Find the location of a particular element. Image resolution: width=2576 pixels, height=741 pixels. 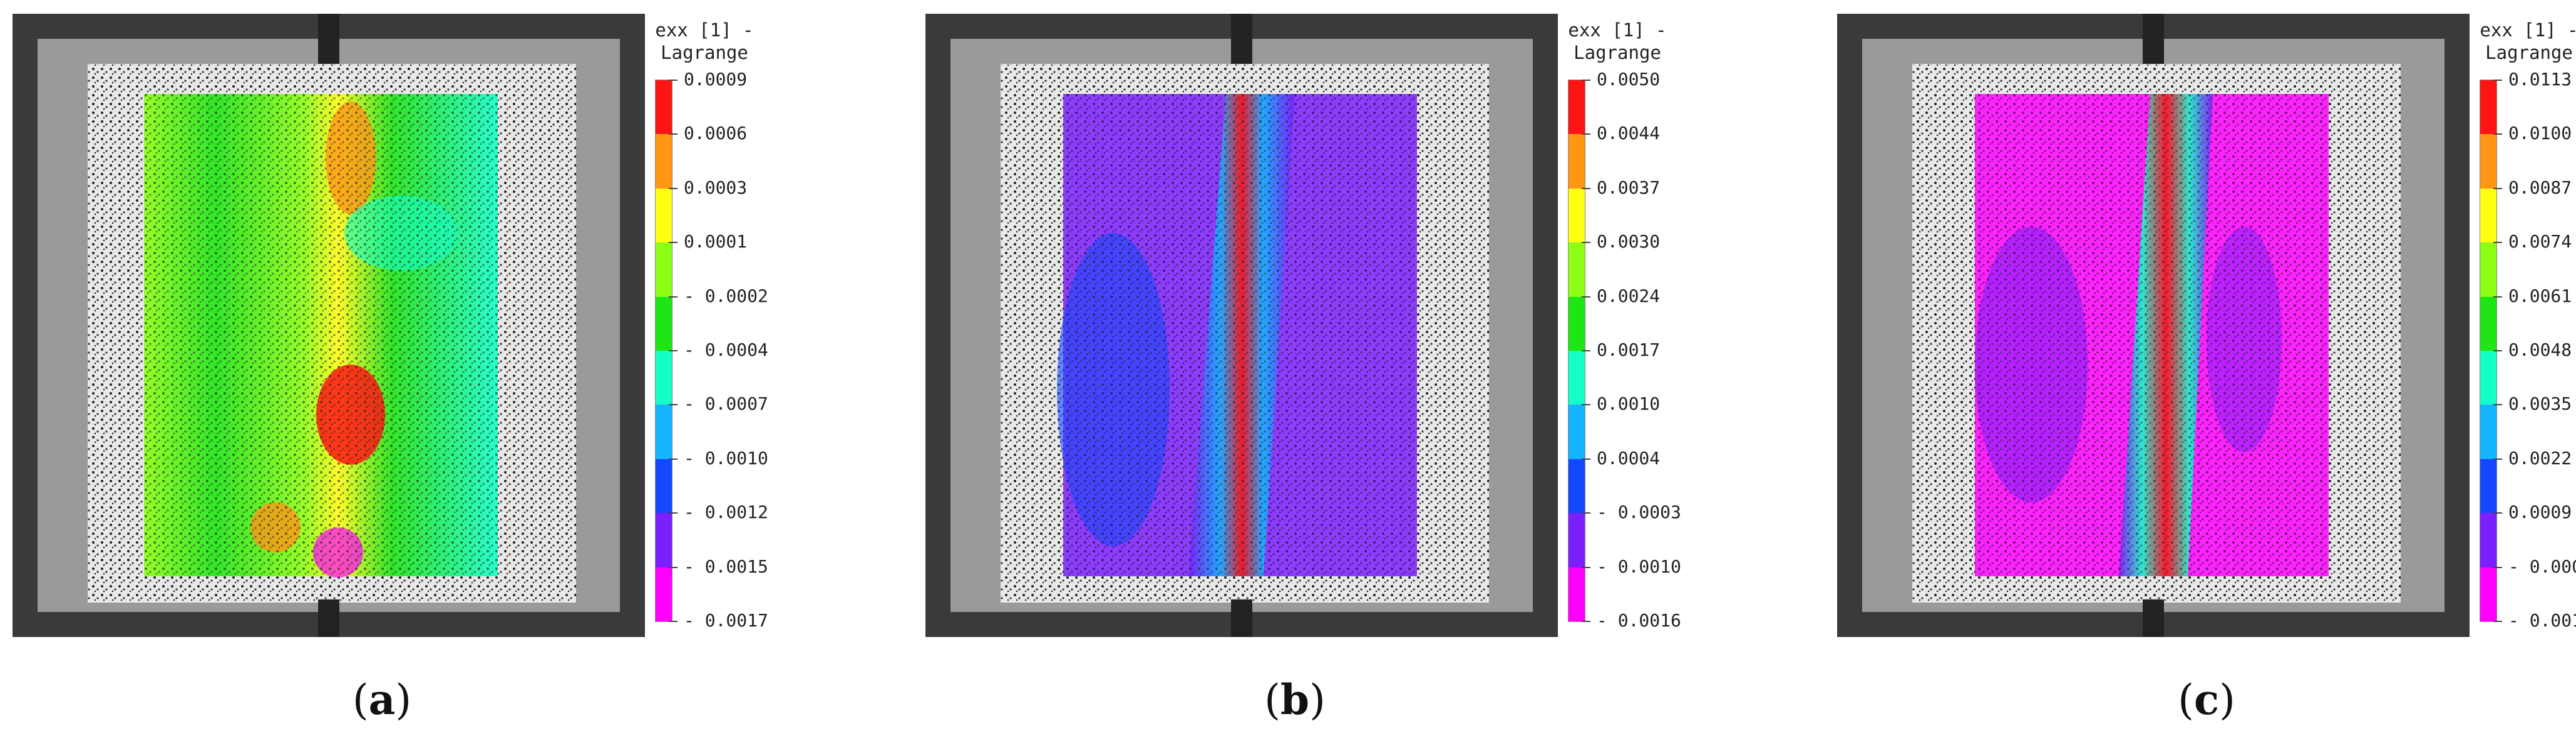

caption-letter: b is located at coordinates (1295, 699).